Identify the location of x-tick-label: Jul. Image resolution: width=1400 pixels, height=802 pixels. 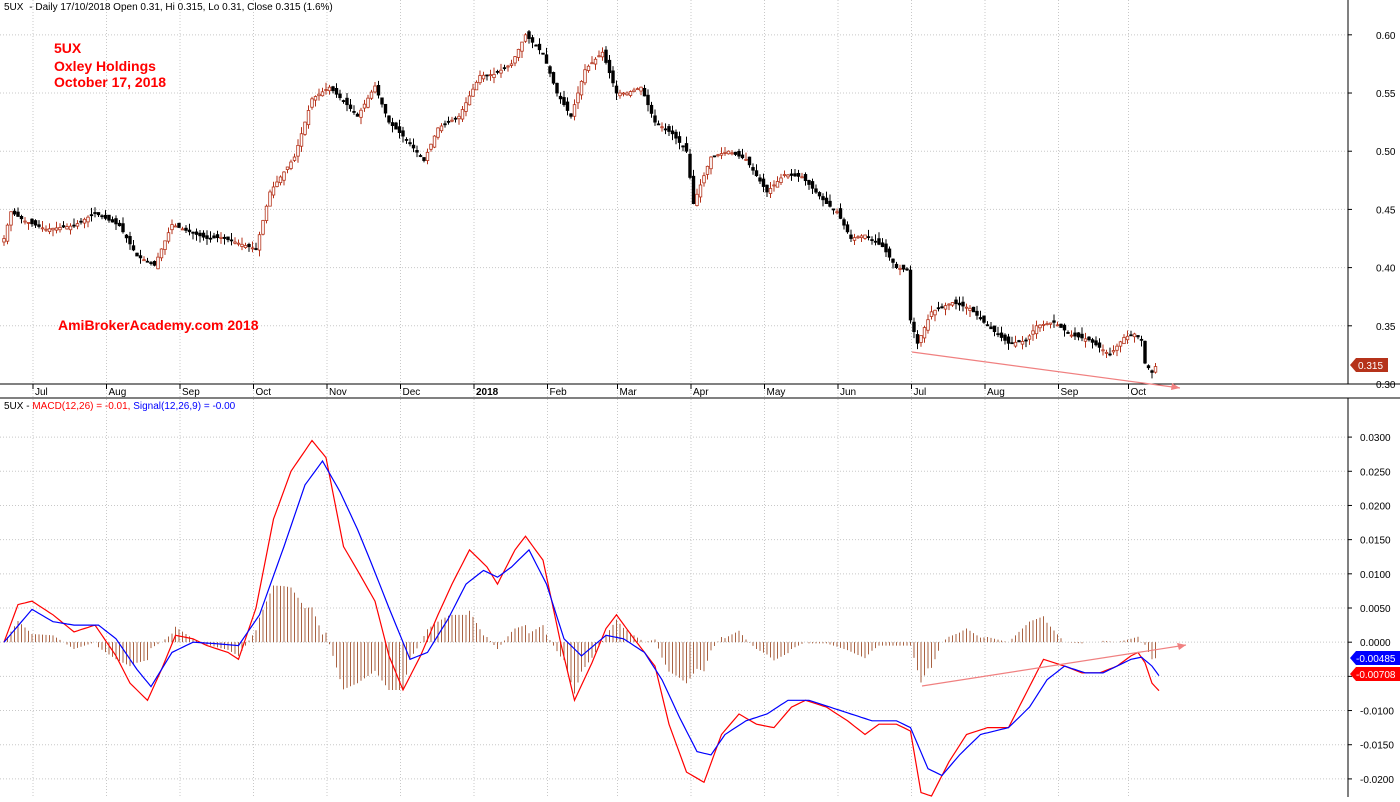
(41, 392).